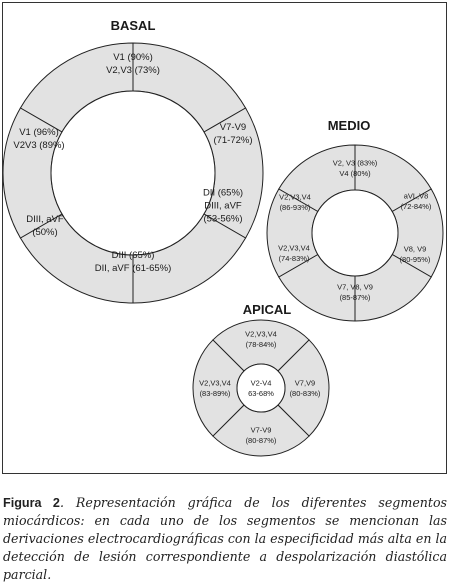 The image size is (450, 584). Describe the element at coordinates (415, 259) in the screenshot. I see `segment-label-line: (80-95%)` at that location.